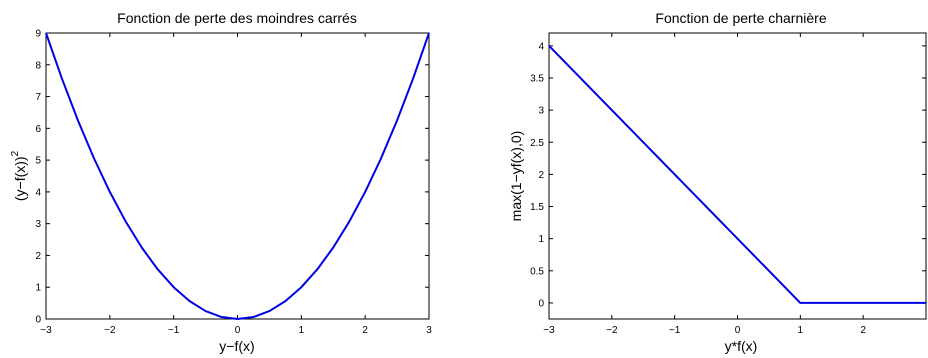  What do you see at coordinates (740, 18) in the screenshot?
I see `chart-title: Fonction de perte charnière` at bounding box center [740, 18].